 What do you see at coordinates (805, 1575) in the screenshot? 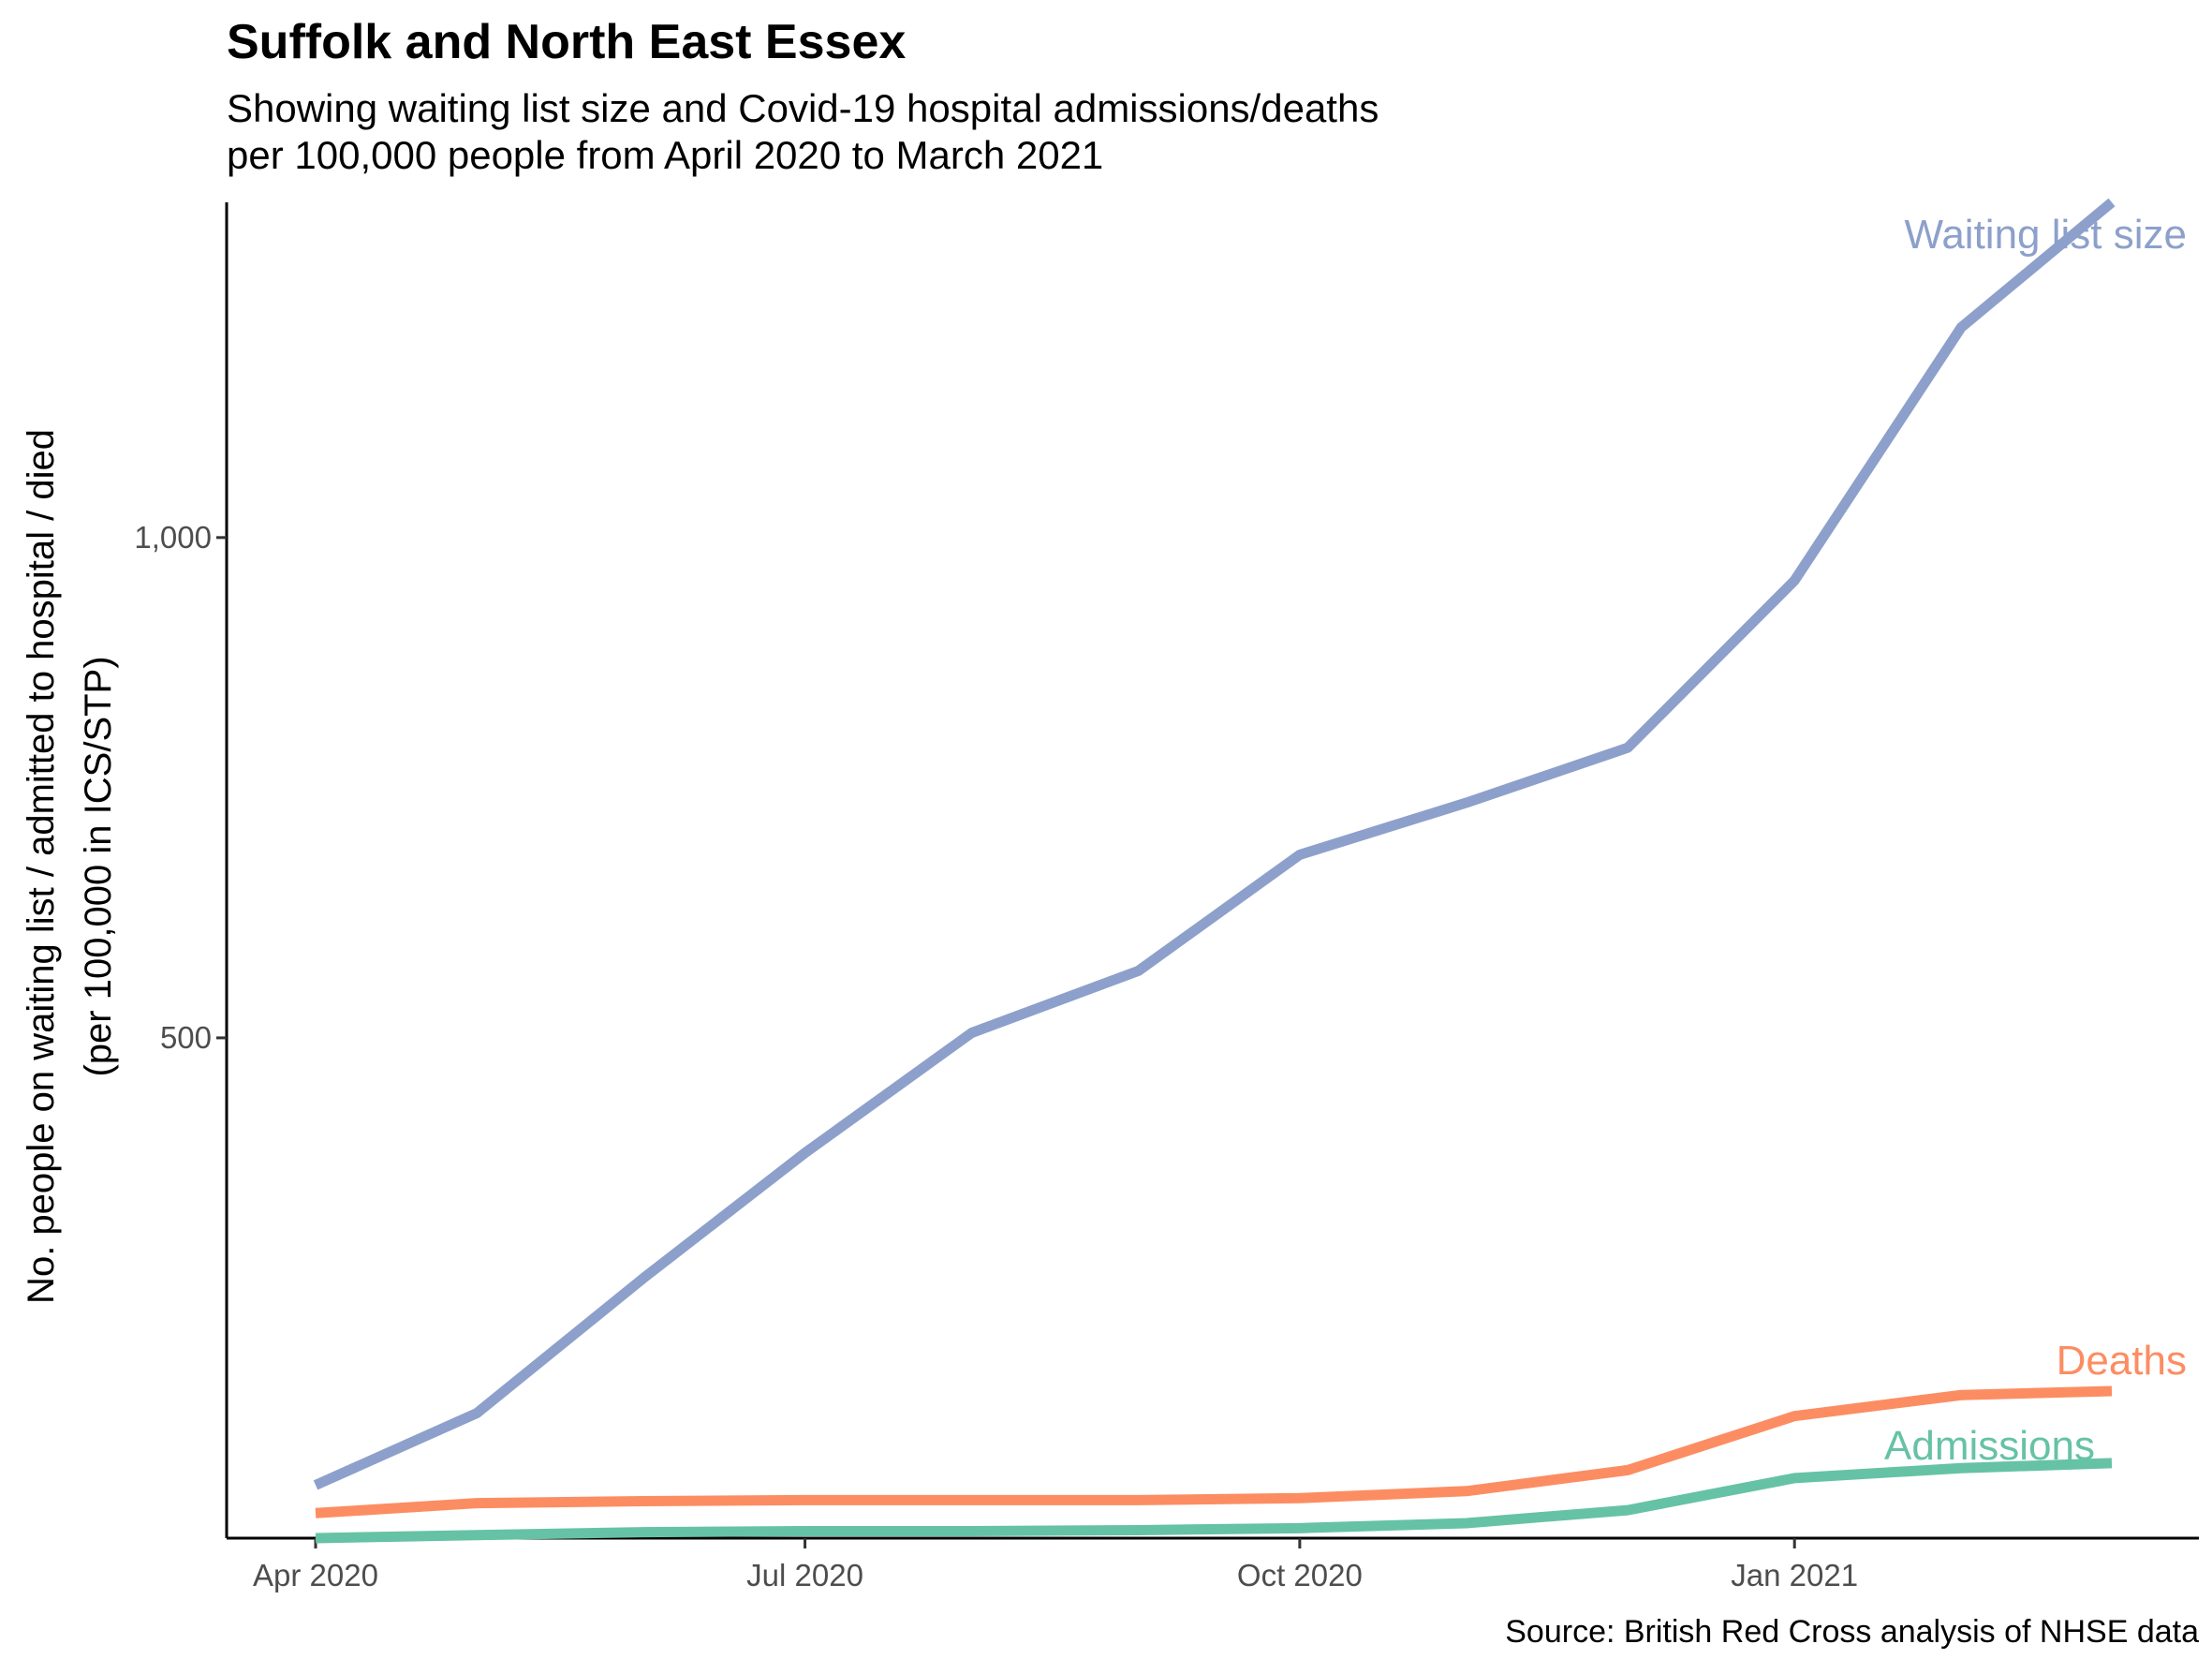
I see `x-tick-label: Jul 2020` at bounding box center [805, 1575].